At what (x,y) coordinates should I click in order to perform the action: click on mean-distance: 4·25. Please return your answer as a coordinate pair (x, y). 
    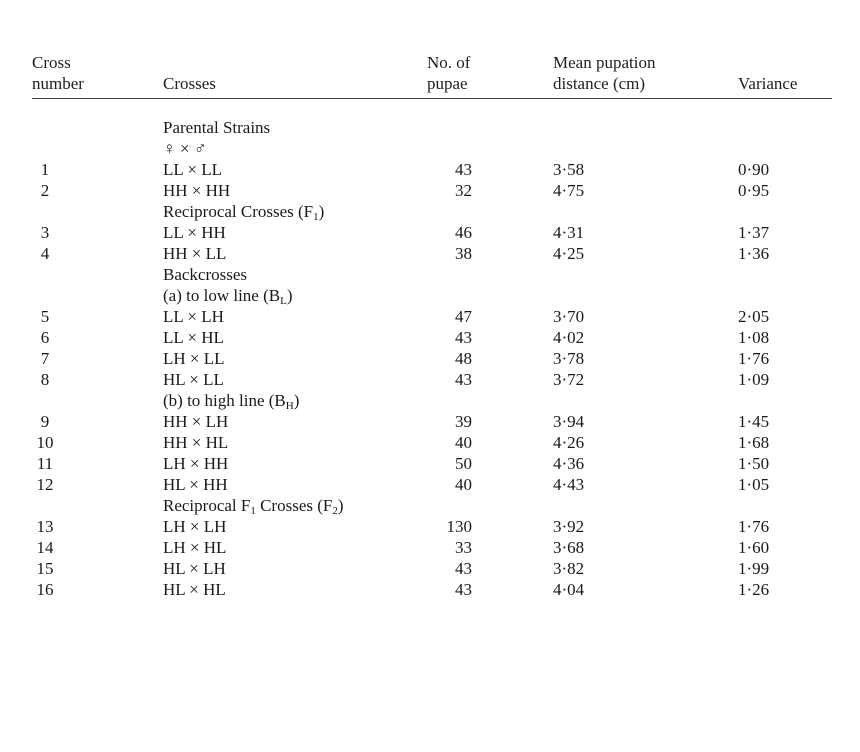
    Looking at the image, I should click on (569, 253).